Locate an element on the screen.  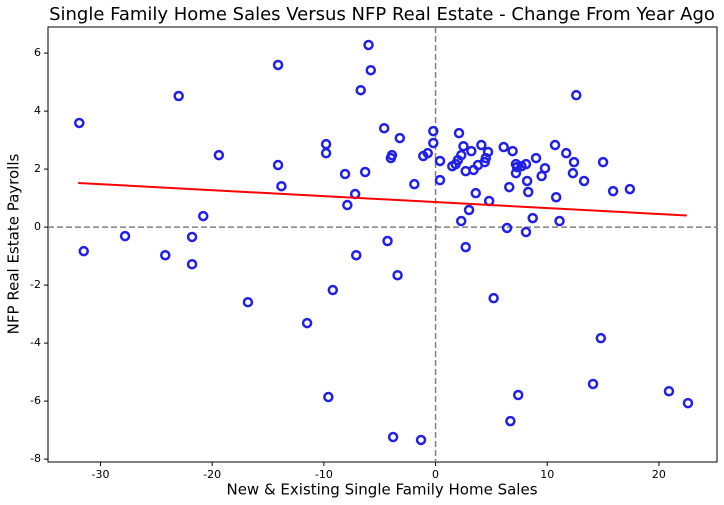
x-tick-label: 0 is located at coordinates (435, 474).